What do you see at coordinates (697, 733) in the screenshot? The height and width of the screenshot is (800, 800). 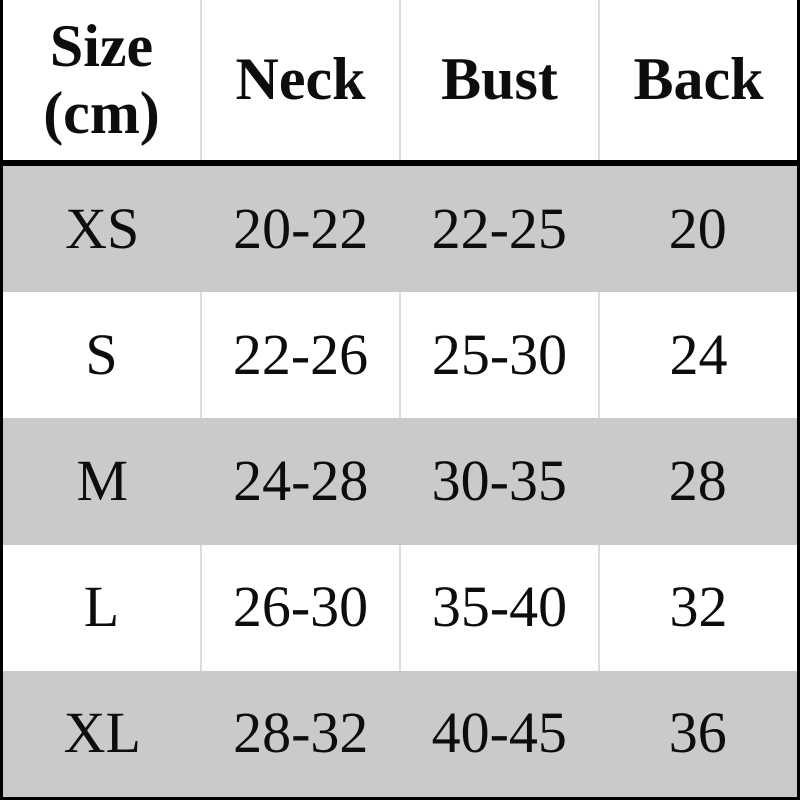 I see `back-cell: 36` at bounding box center [697, 733].